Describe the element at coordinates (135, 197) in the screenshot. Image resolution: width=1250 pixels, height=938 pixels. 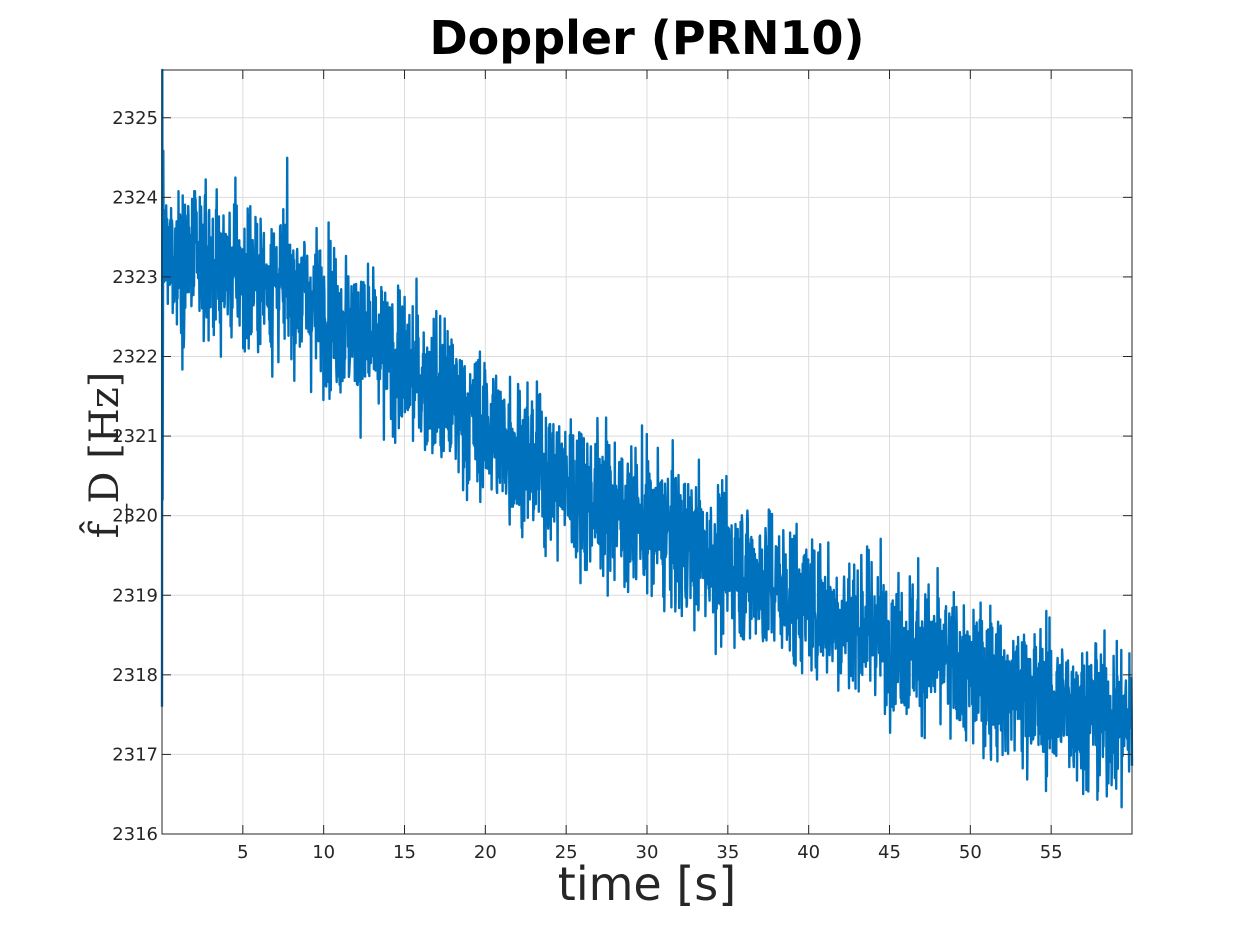
I see `y-tick-label: 2324` at that location.